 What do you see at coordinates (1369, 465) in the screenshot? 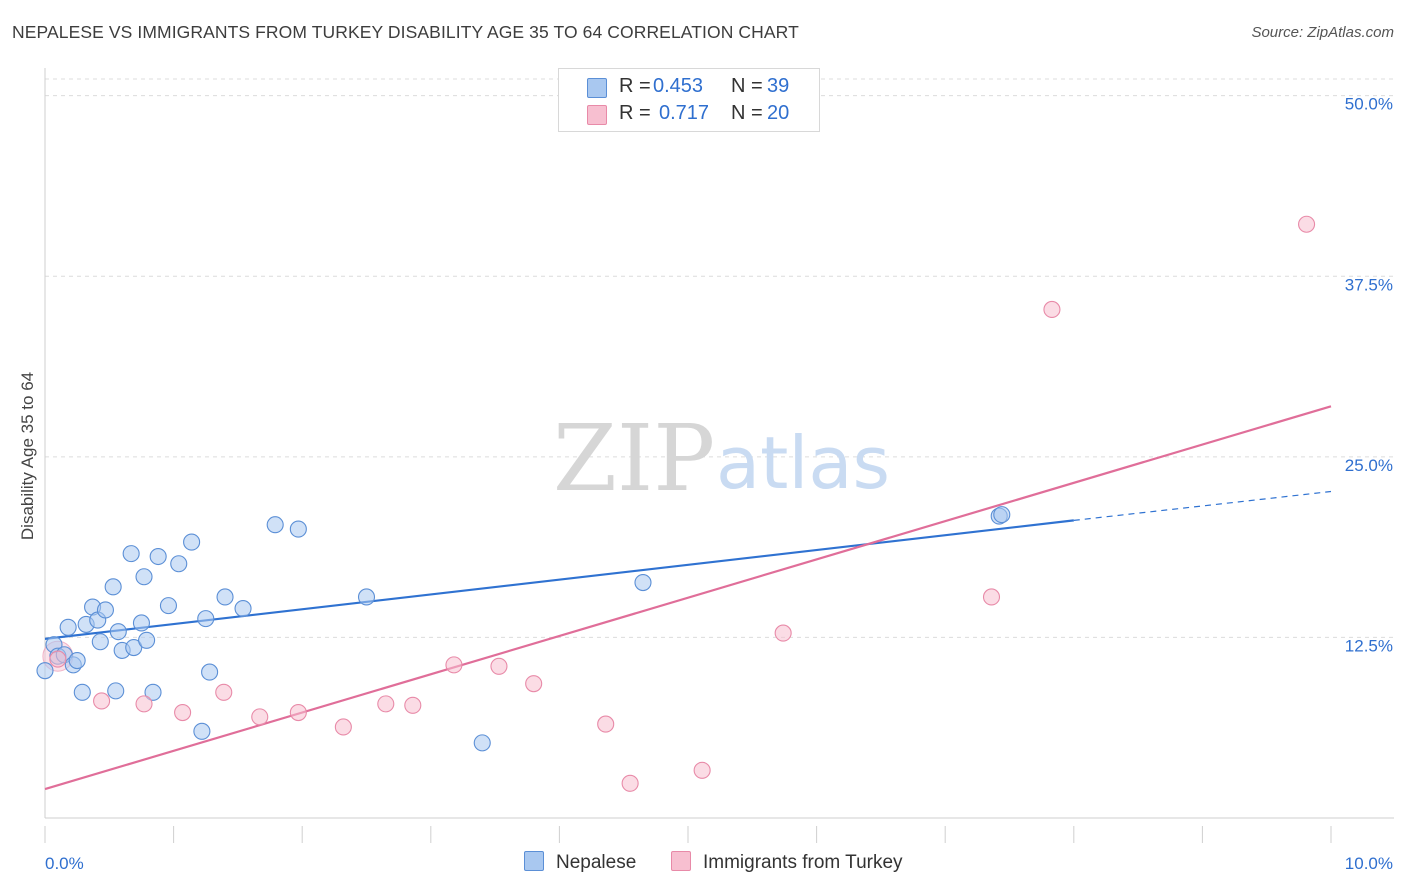
I see `y-tick-label: 25.0%` at bounding box center [1369, 465].